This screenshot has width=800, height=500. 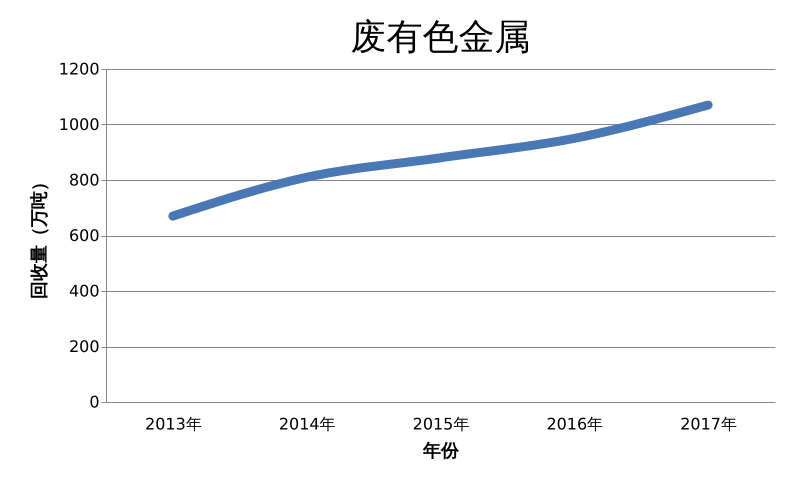 What do you see at coordinates (441, 424) in the screenshot?
I see `x-tick-label: 2015年` at bounding box center [441, 424].